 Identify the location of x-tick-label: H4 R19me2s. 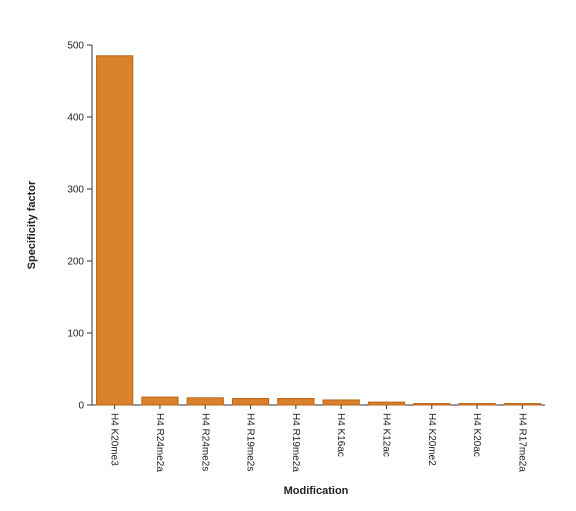
(250, 442).